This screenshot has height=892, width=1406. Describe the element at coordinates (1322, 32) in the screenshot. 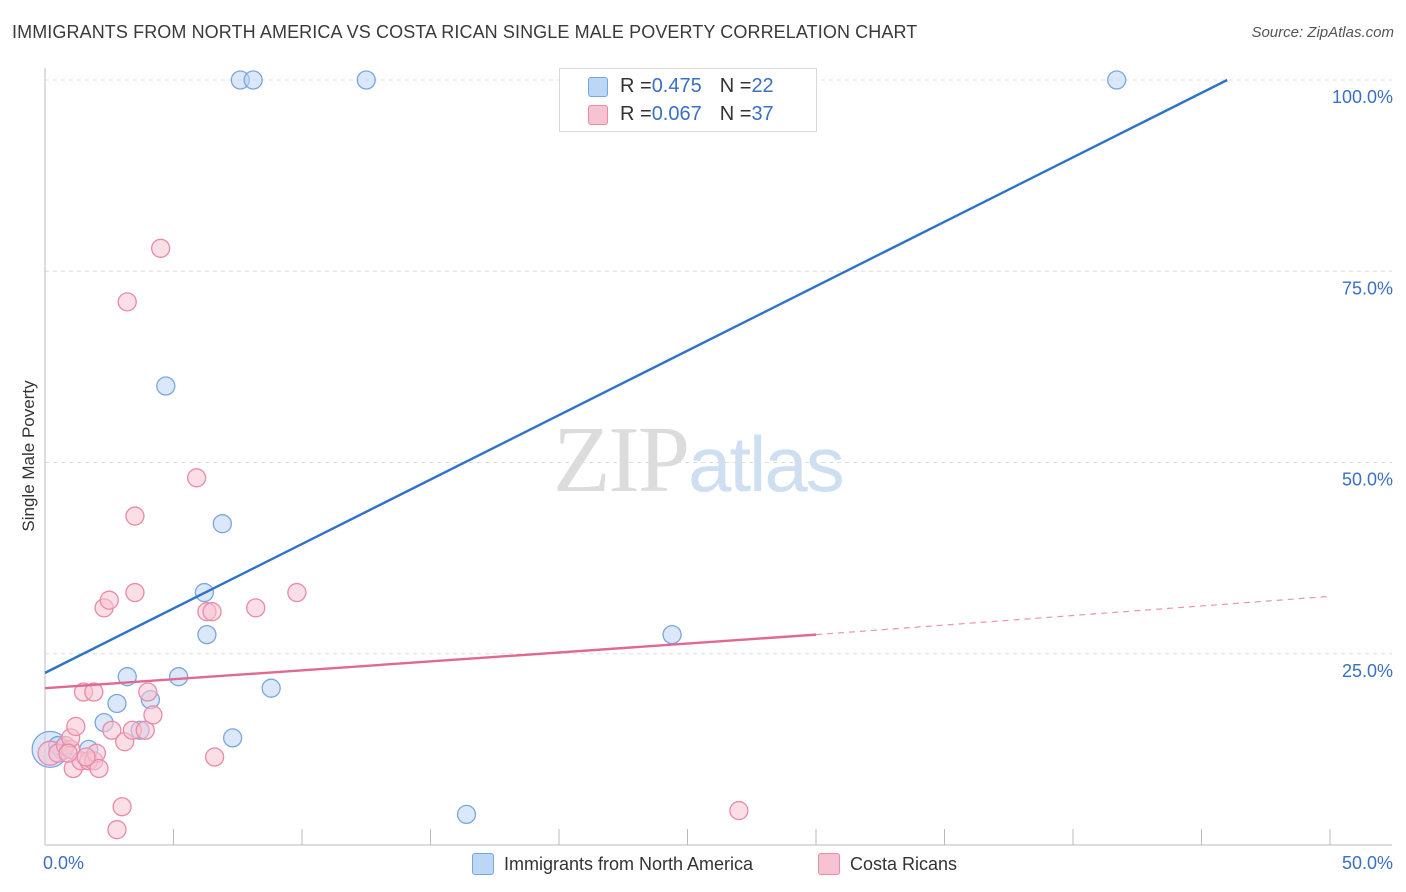

I see `source-label: Source: ZipAtlas.com` at that location.